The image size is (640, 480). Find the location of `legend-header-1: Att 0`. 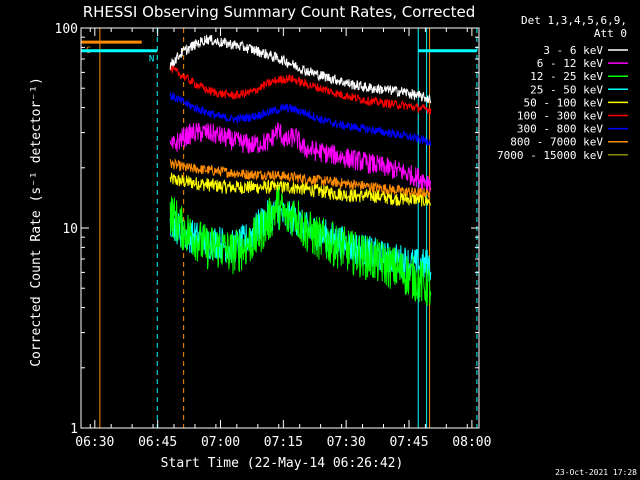

legend-header-1: Att 0 is located at coordinates (610, 33).